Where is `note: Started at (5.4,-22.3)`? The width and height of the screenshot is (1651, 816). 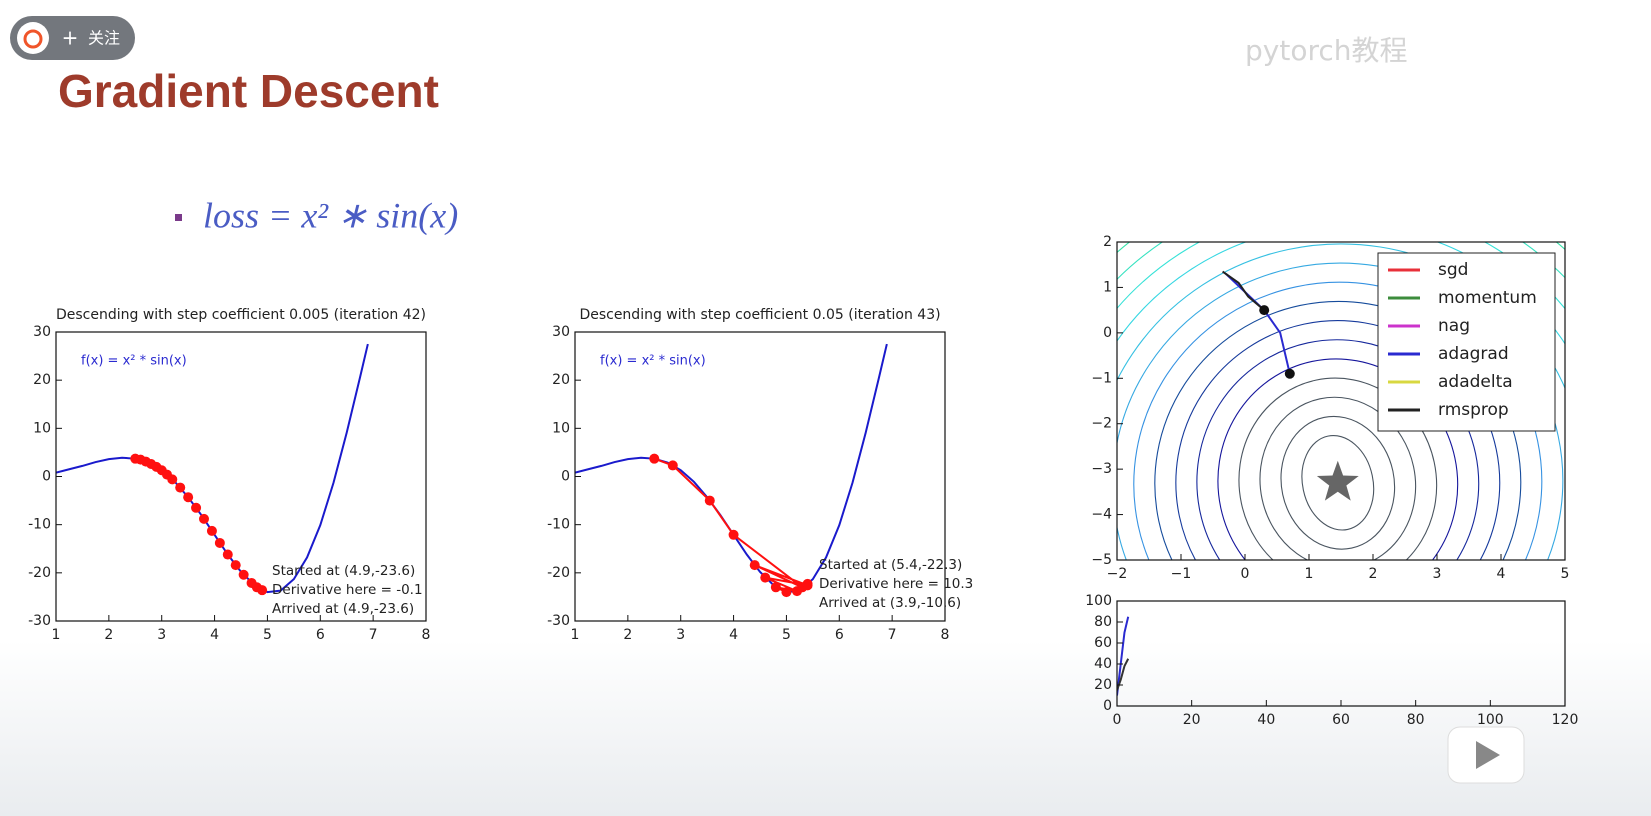
note: Started at (5.4,-22.3) is located at coordinates (890, 565).